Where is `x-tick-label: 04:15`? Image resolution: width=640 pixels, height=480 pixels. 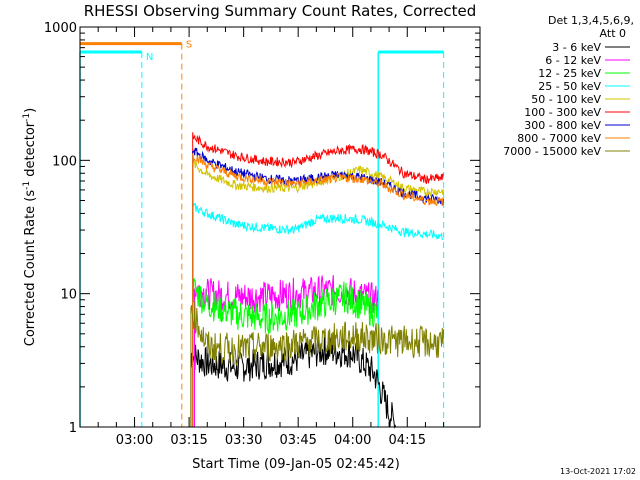 x-tick-label: 04:15 is located at coordinates (407, 440).